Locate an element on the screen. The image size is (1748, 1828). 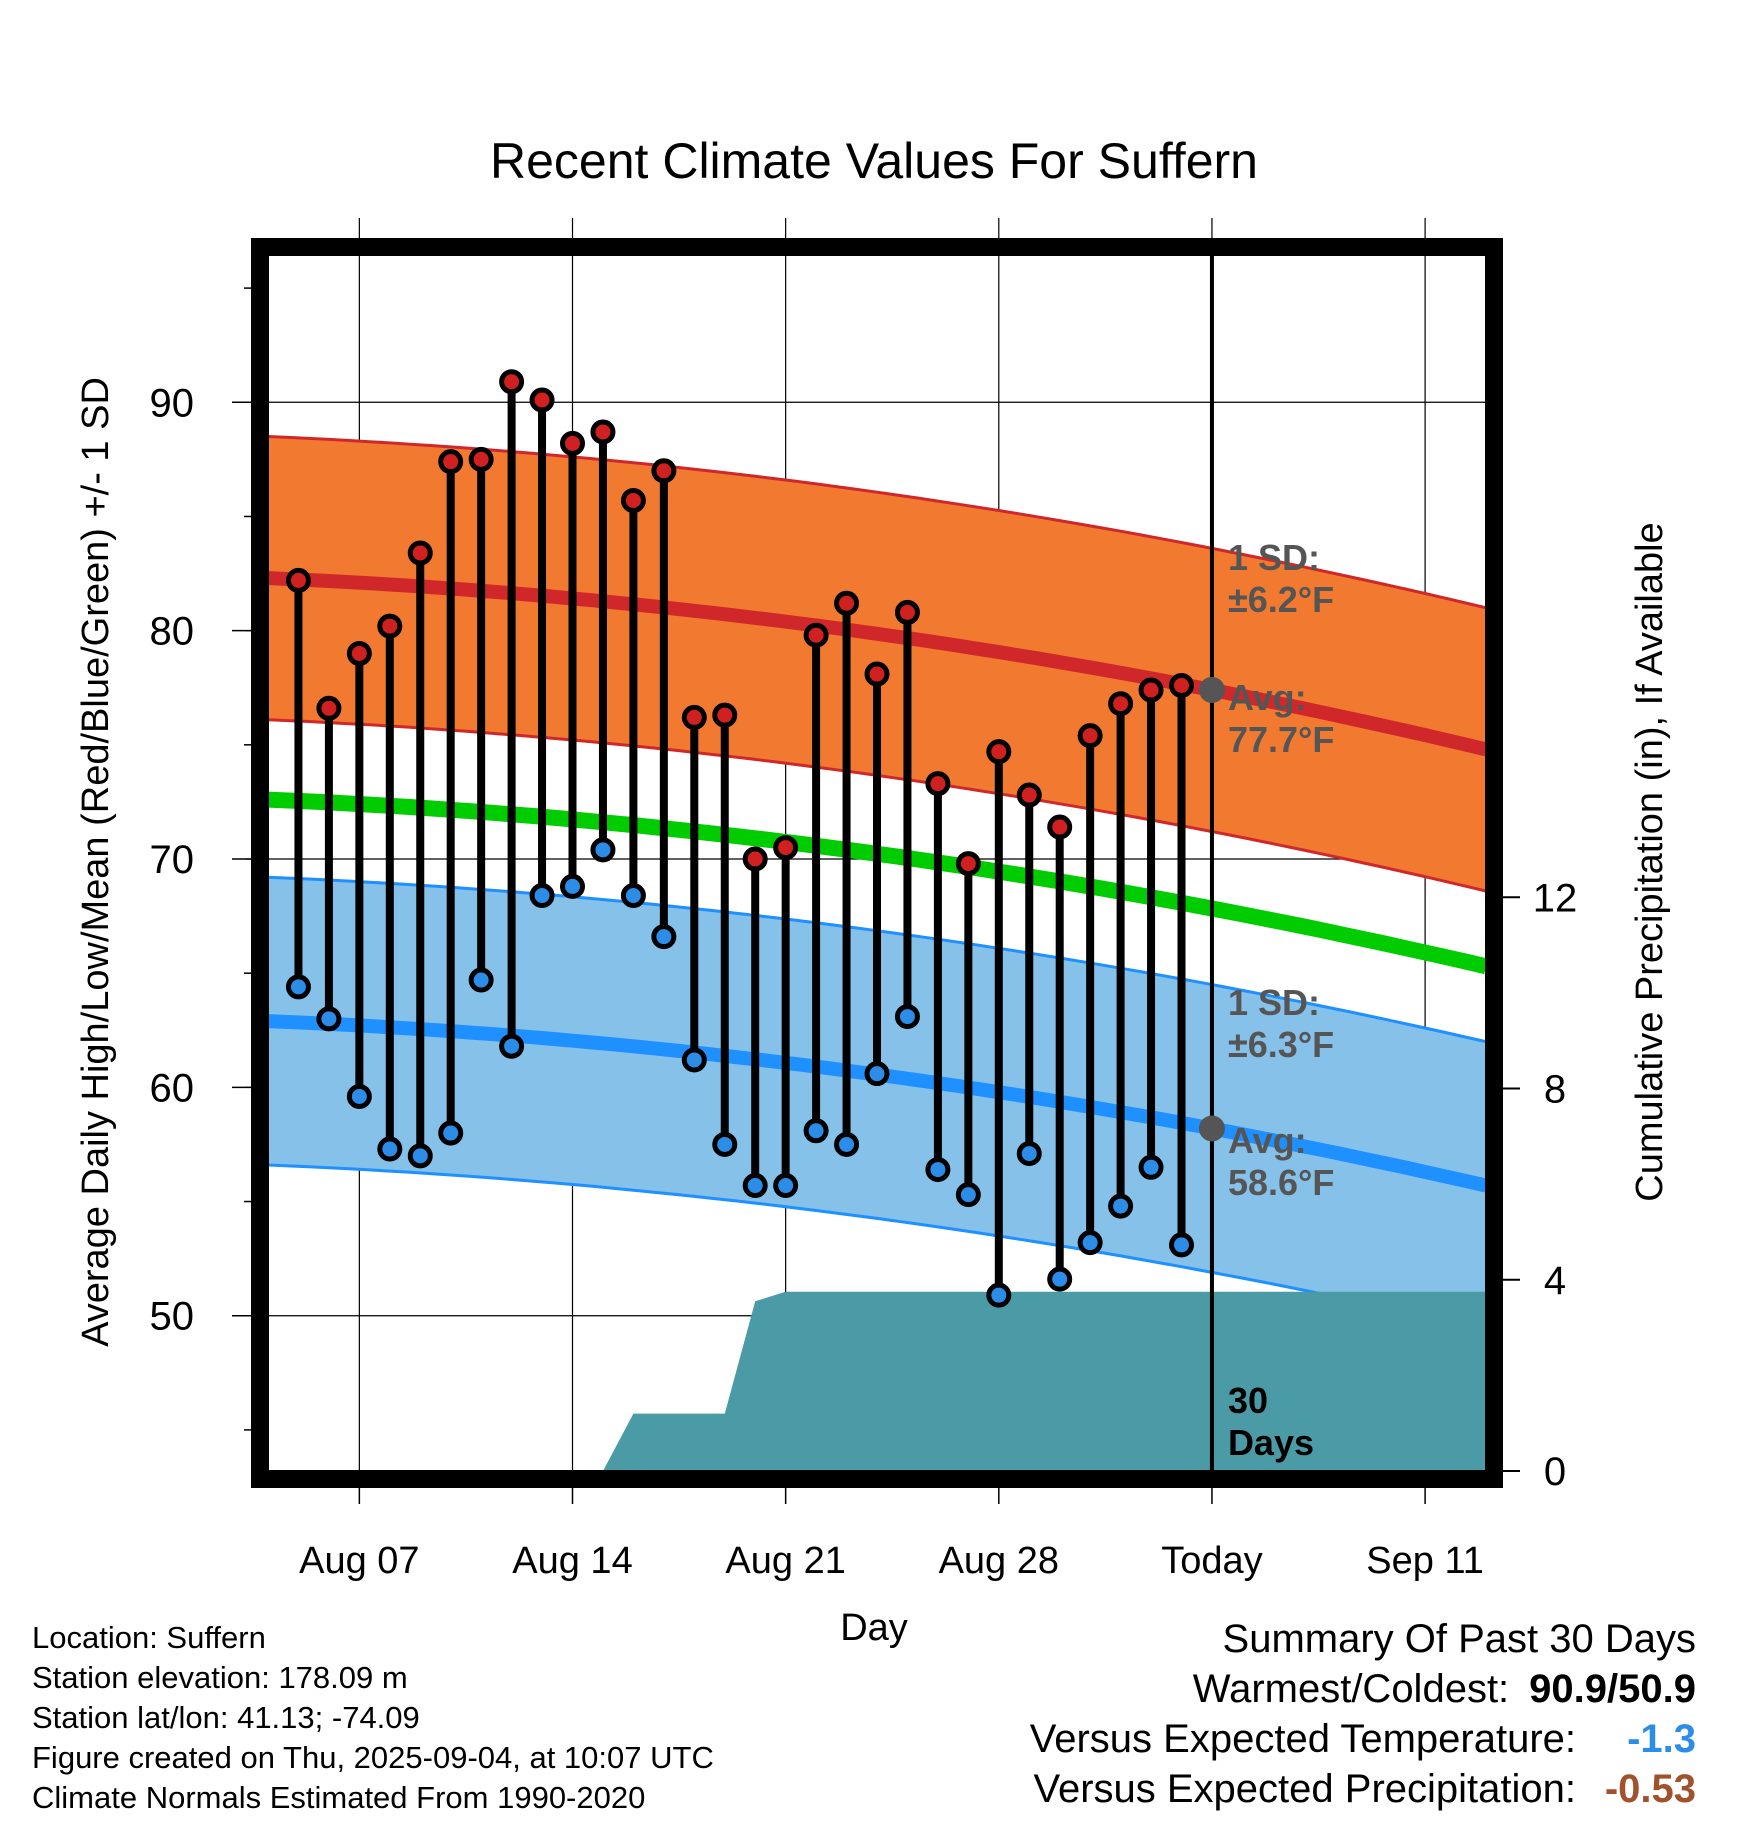
avg-high-line is located at coordinates (877, 664).